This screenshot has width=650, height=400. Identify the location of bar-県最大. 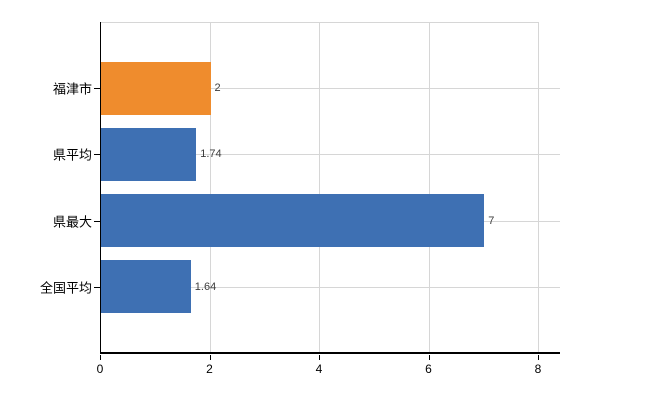
(293, 221).